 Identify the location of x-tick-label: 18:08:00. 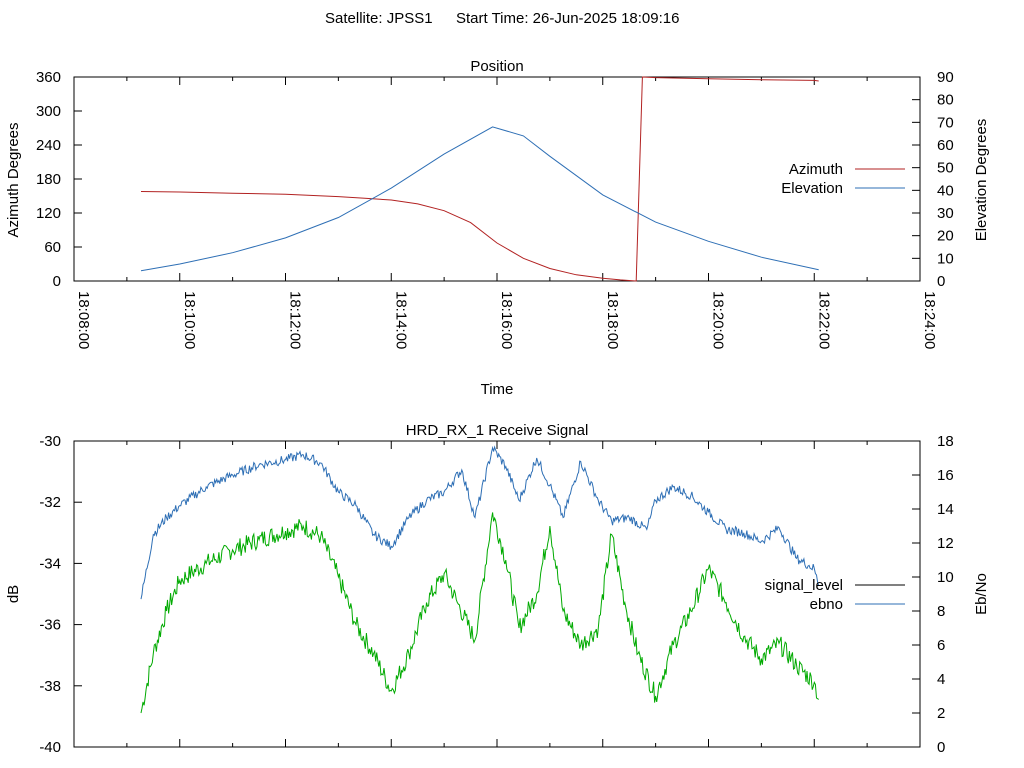
(83, 320).